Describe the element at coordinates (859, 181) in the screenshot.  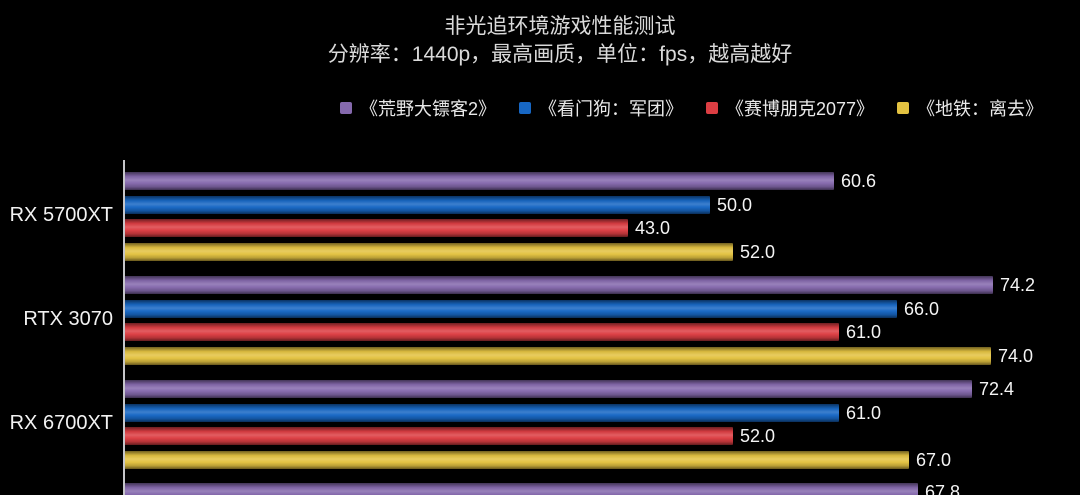
I see `value-label: 60.6` at that location.